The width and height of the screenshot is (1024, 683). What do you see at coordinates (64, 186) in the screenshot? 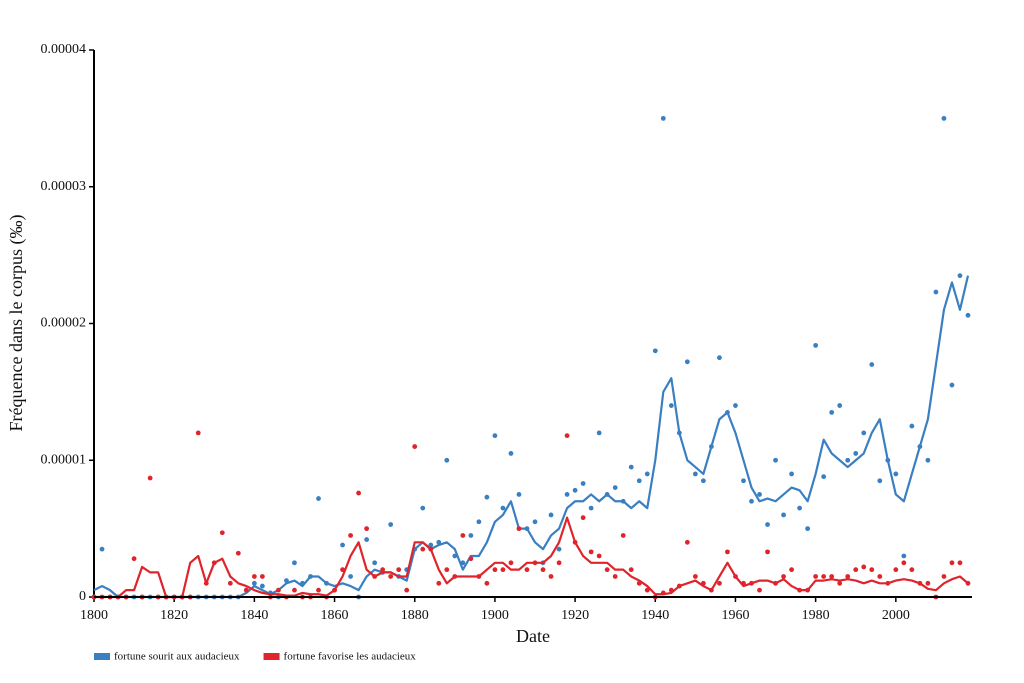
I see `y-tick-label: 0.00003` at bounding box center [64, 186].